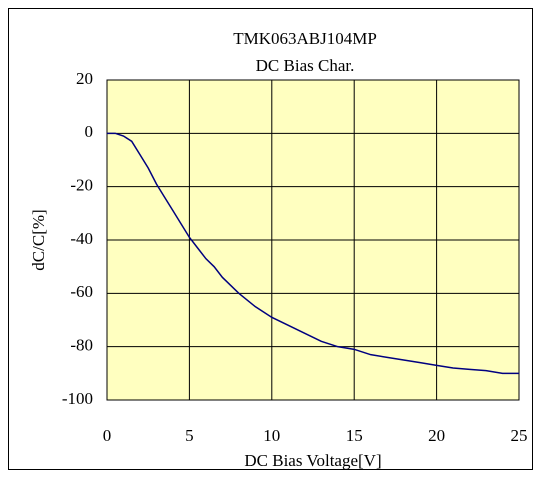 This screenshot has width=541, height=482. I want to click on y-axis-label: dC/C[%], so click(38, 239).